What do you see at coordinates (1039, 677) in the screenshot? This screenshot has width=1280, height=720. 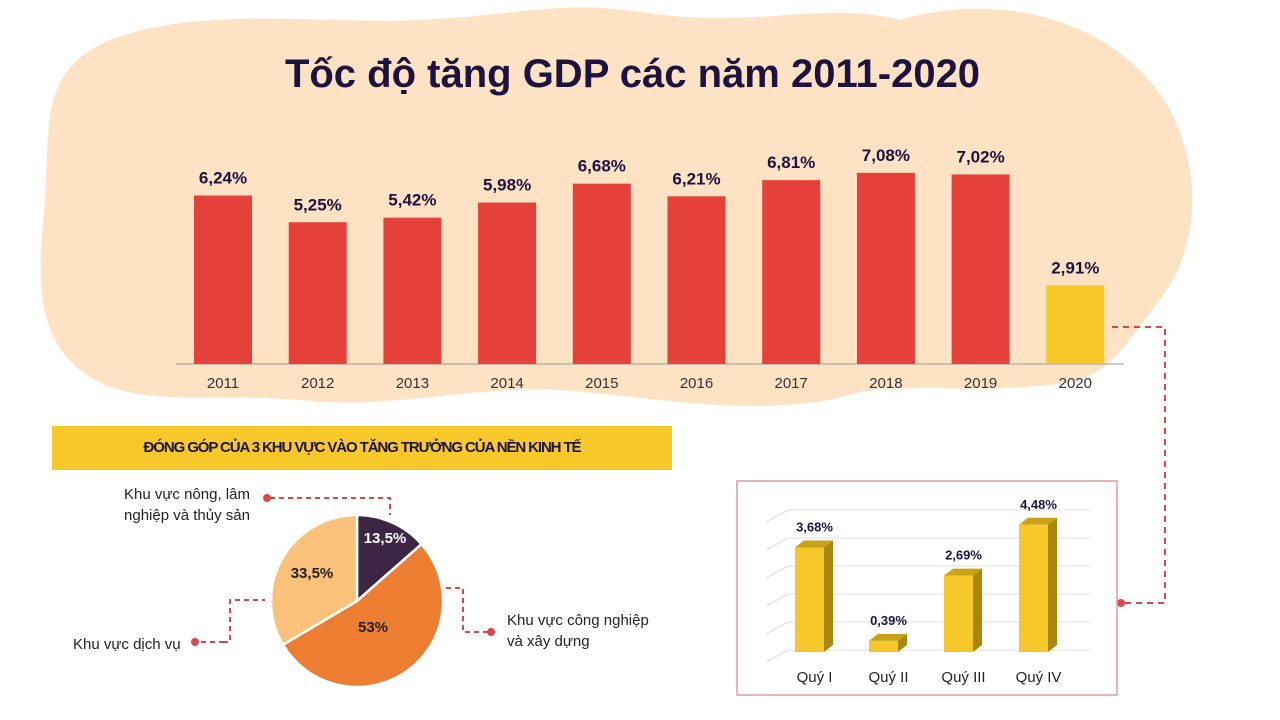 I see `x-tick-q4: Quý IV` at bounding box center [1039, 677].